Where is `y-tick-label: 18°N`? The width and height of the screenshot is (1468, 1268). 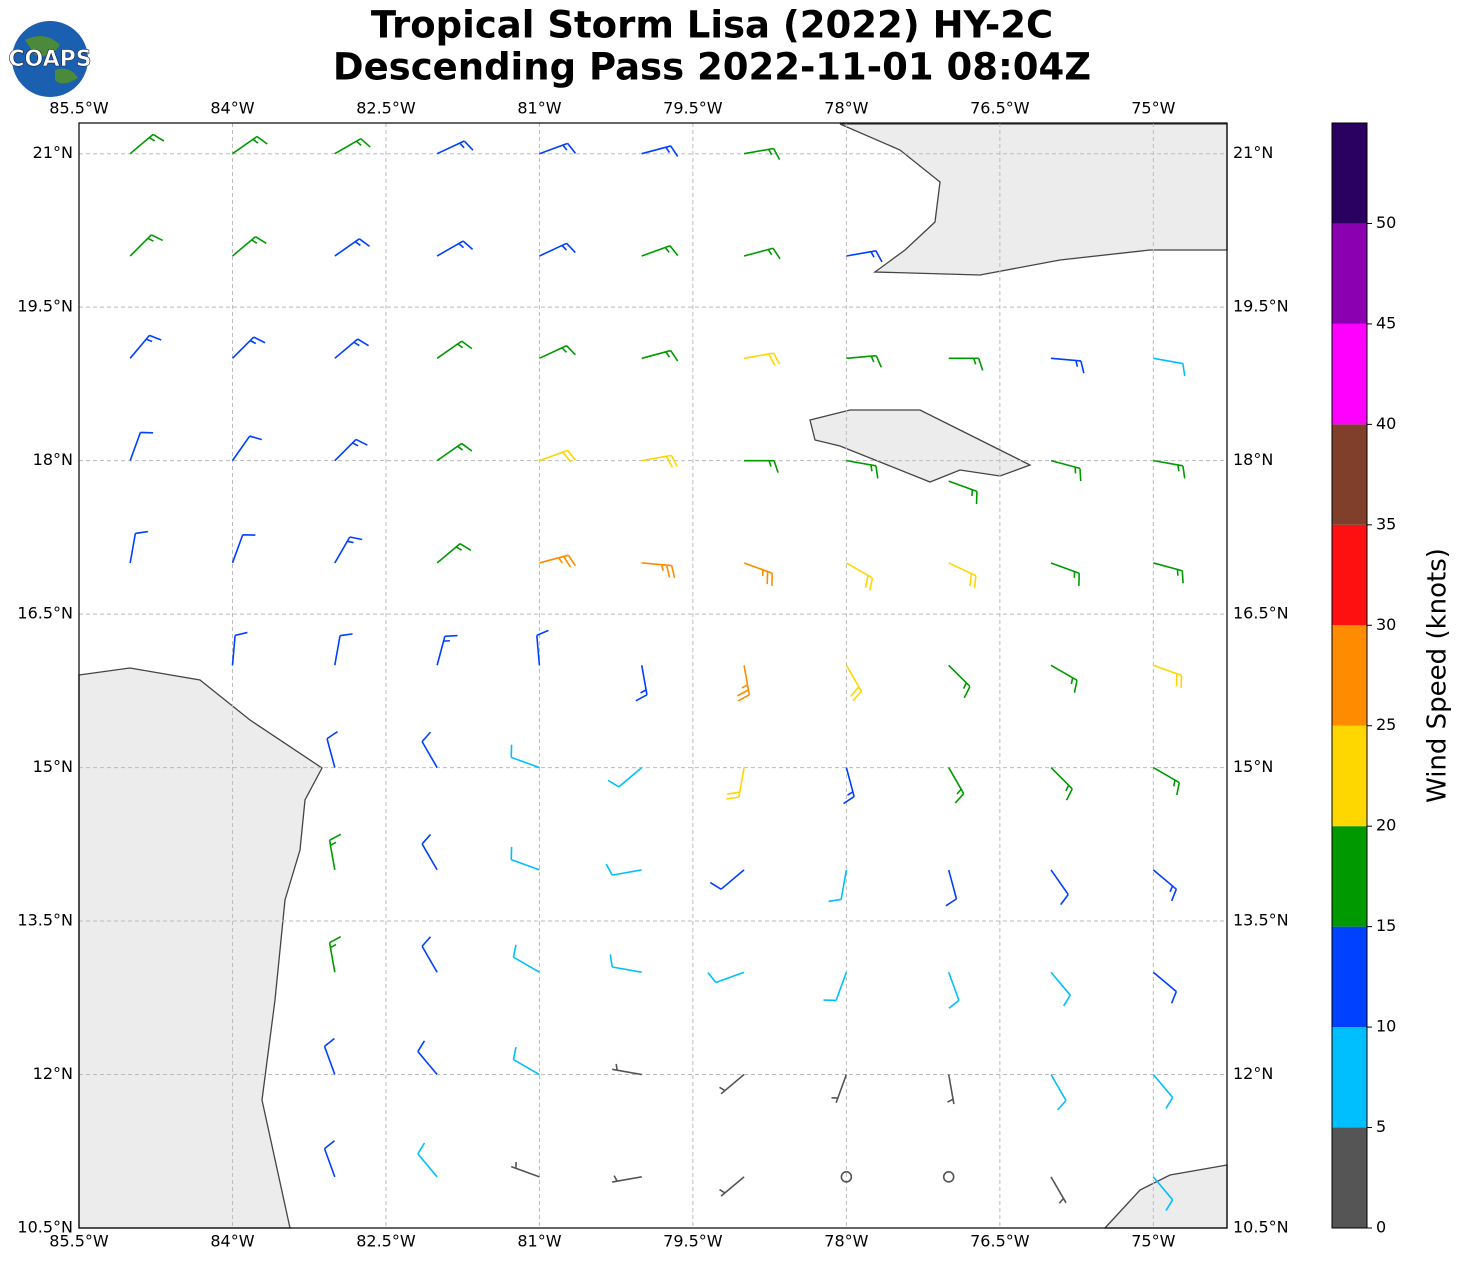
y-tick-label: 18°N is located at coordinates (1253, 459).